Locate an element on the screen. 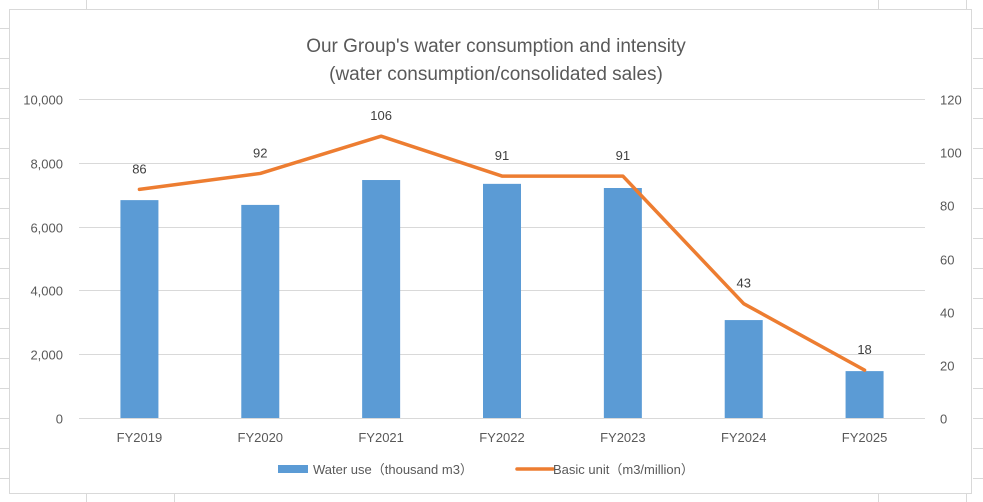 The image size is (983, 502). data-label-fy2025: 18 is located at coordinates (864, 349).